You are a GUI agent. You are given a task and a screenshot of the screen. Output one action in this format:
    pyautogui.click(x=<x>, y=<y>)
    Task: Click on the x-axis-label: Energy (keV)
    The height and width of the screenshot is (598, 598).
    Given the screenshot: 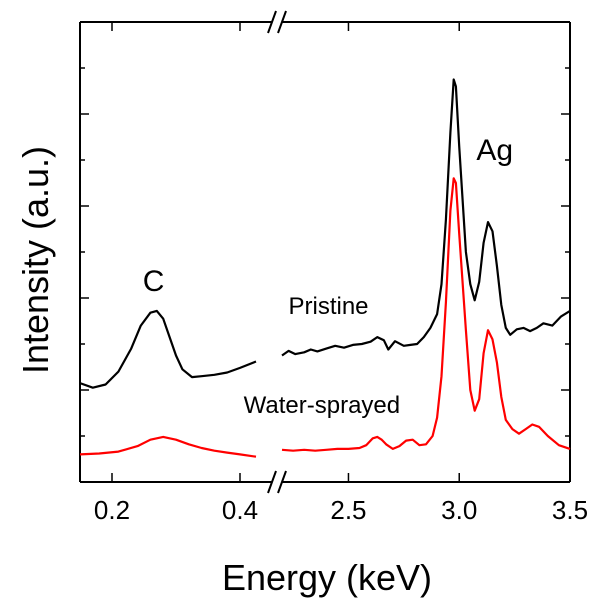 What is the action you would take?
    pyautogui.click(x=327, y=577)
    